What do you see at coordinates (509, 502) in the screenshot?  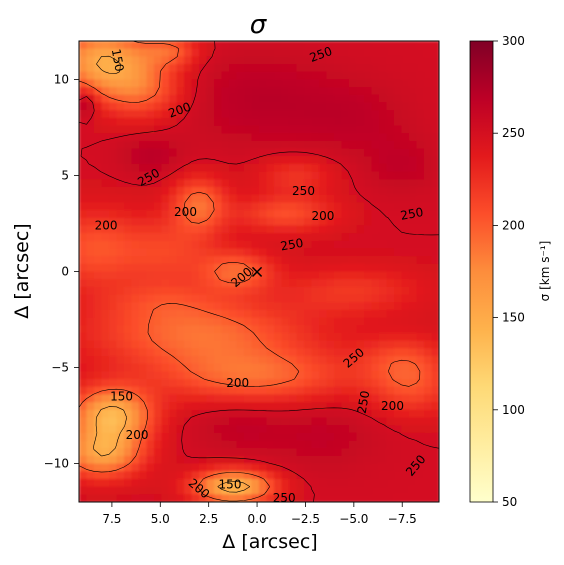 I see `colorbar-tick-label: 50` at bounding box center [509, 502].